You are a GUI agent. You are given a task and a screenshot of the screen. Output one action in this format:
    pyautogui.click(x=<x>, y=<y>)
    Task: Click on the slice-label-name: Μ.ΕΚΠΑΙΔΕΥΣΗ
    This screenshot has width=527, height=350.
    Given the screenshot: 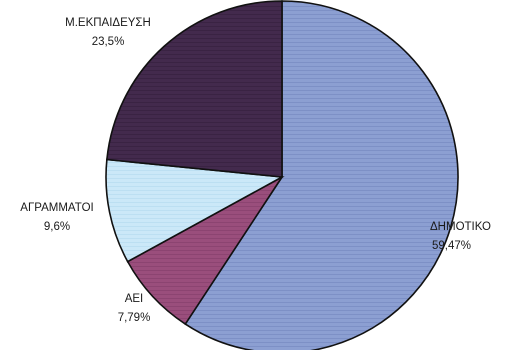 What is the action you would take?
    pyautogui.click(x=108, y=23)
    